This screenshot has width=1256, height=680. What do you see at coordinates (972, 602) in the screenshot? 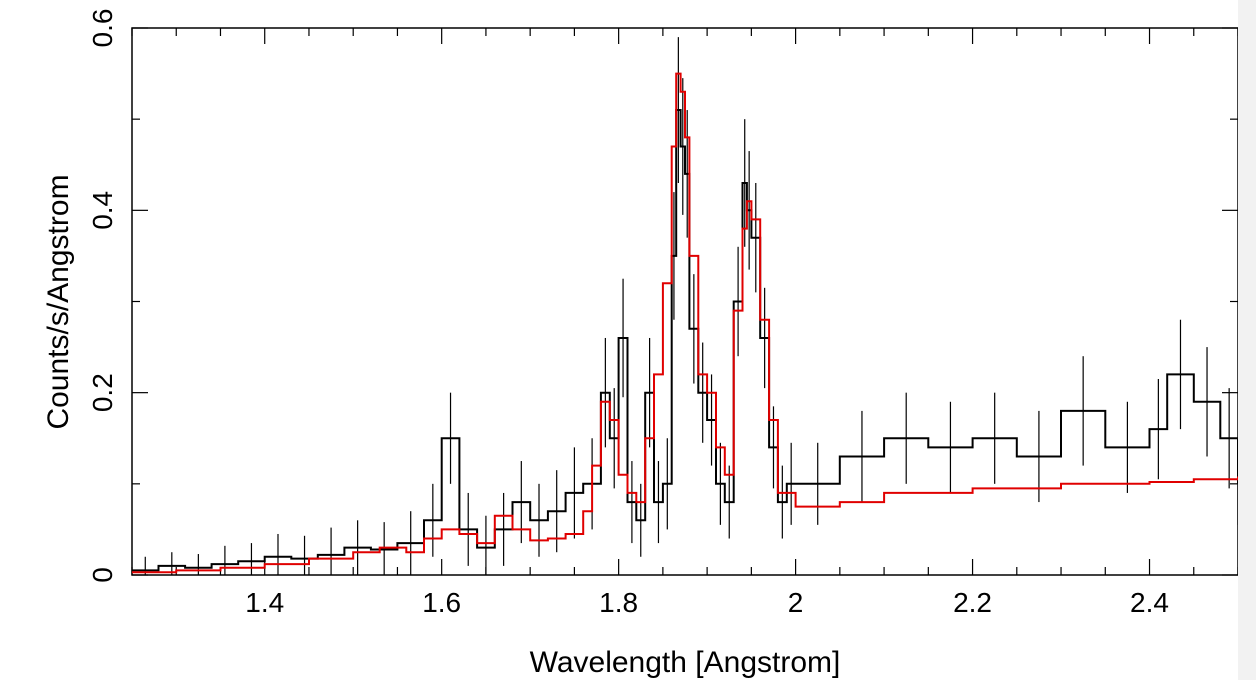
I see `x-tick-label: 2.2` at bounding box center [972, 602].